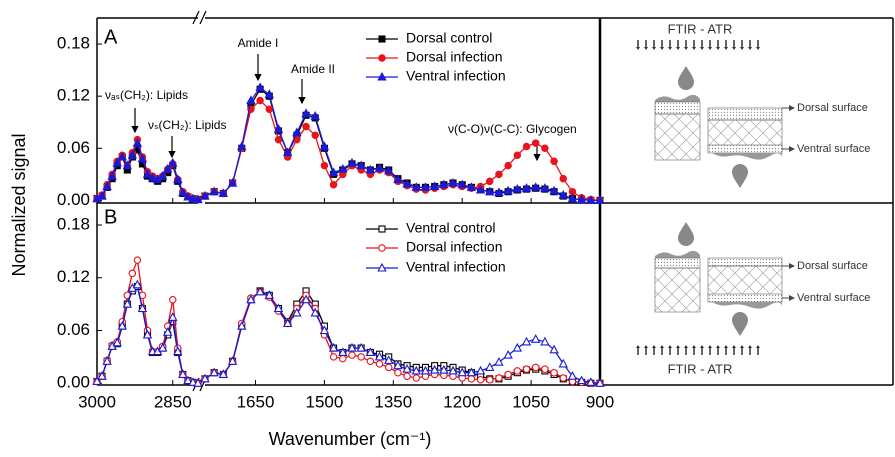  I want to click on legend-marker, so click(382, 248).